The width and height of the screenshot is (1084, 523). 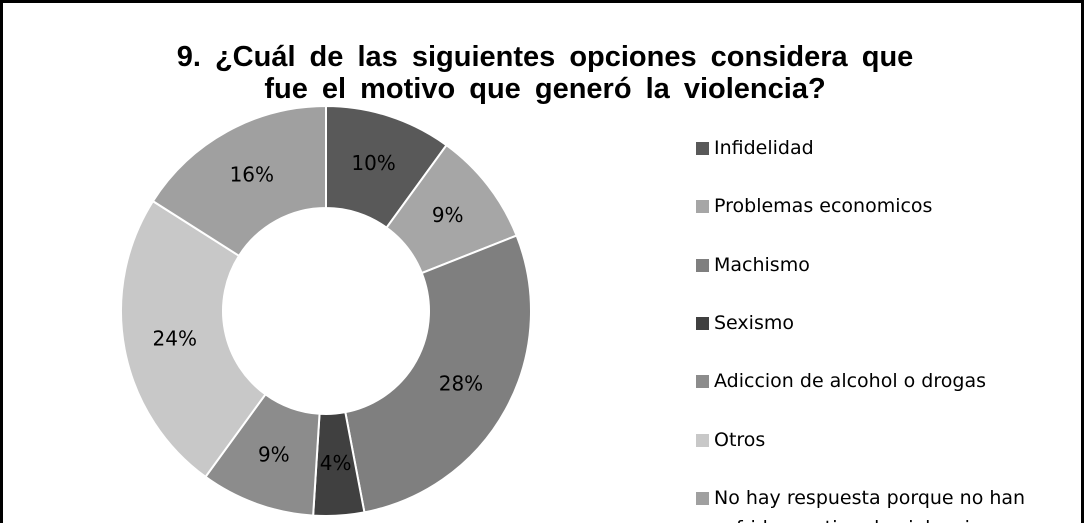 I want to click on chart-title: fue el motivo que generó la violencia?, so click(x=545, y=89).